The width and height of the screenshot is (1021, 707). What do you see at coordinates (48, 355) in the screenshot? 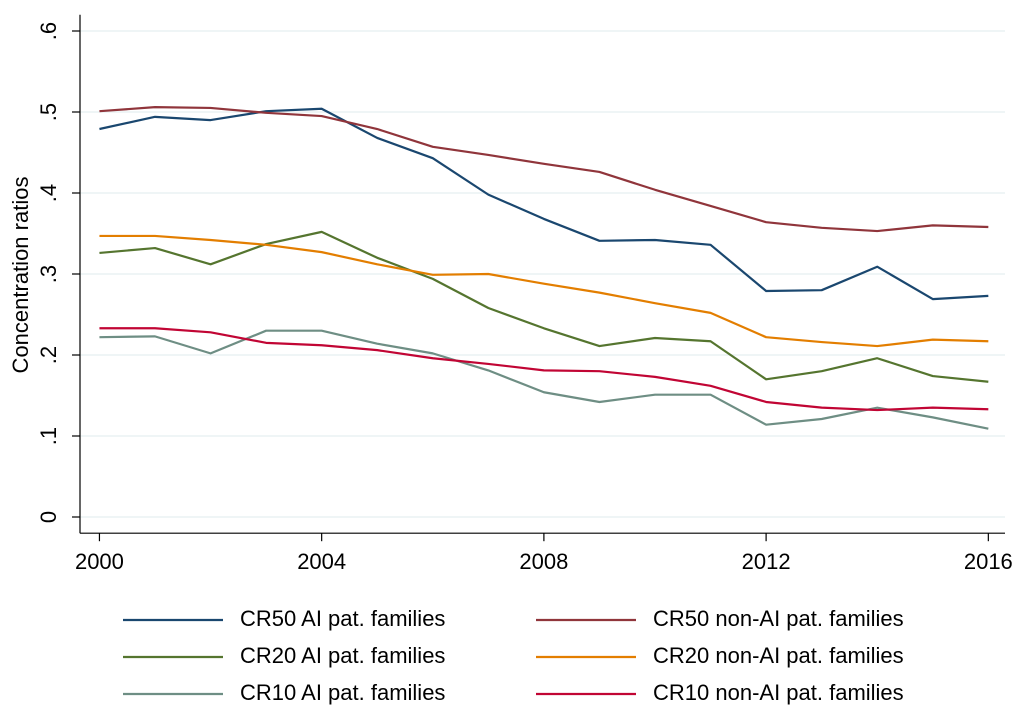
I see `y-tick-label: .2` at bounding box center [48, 355].